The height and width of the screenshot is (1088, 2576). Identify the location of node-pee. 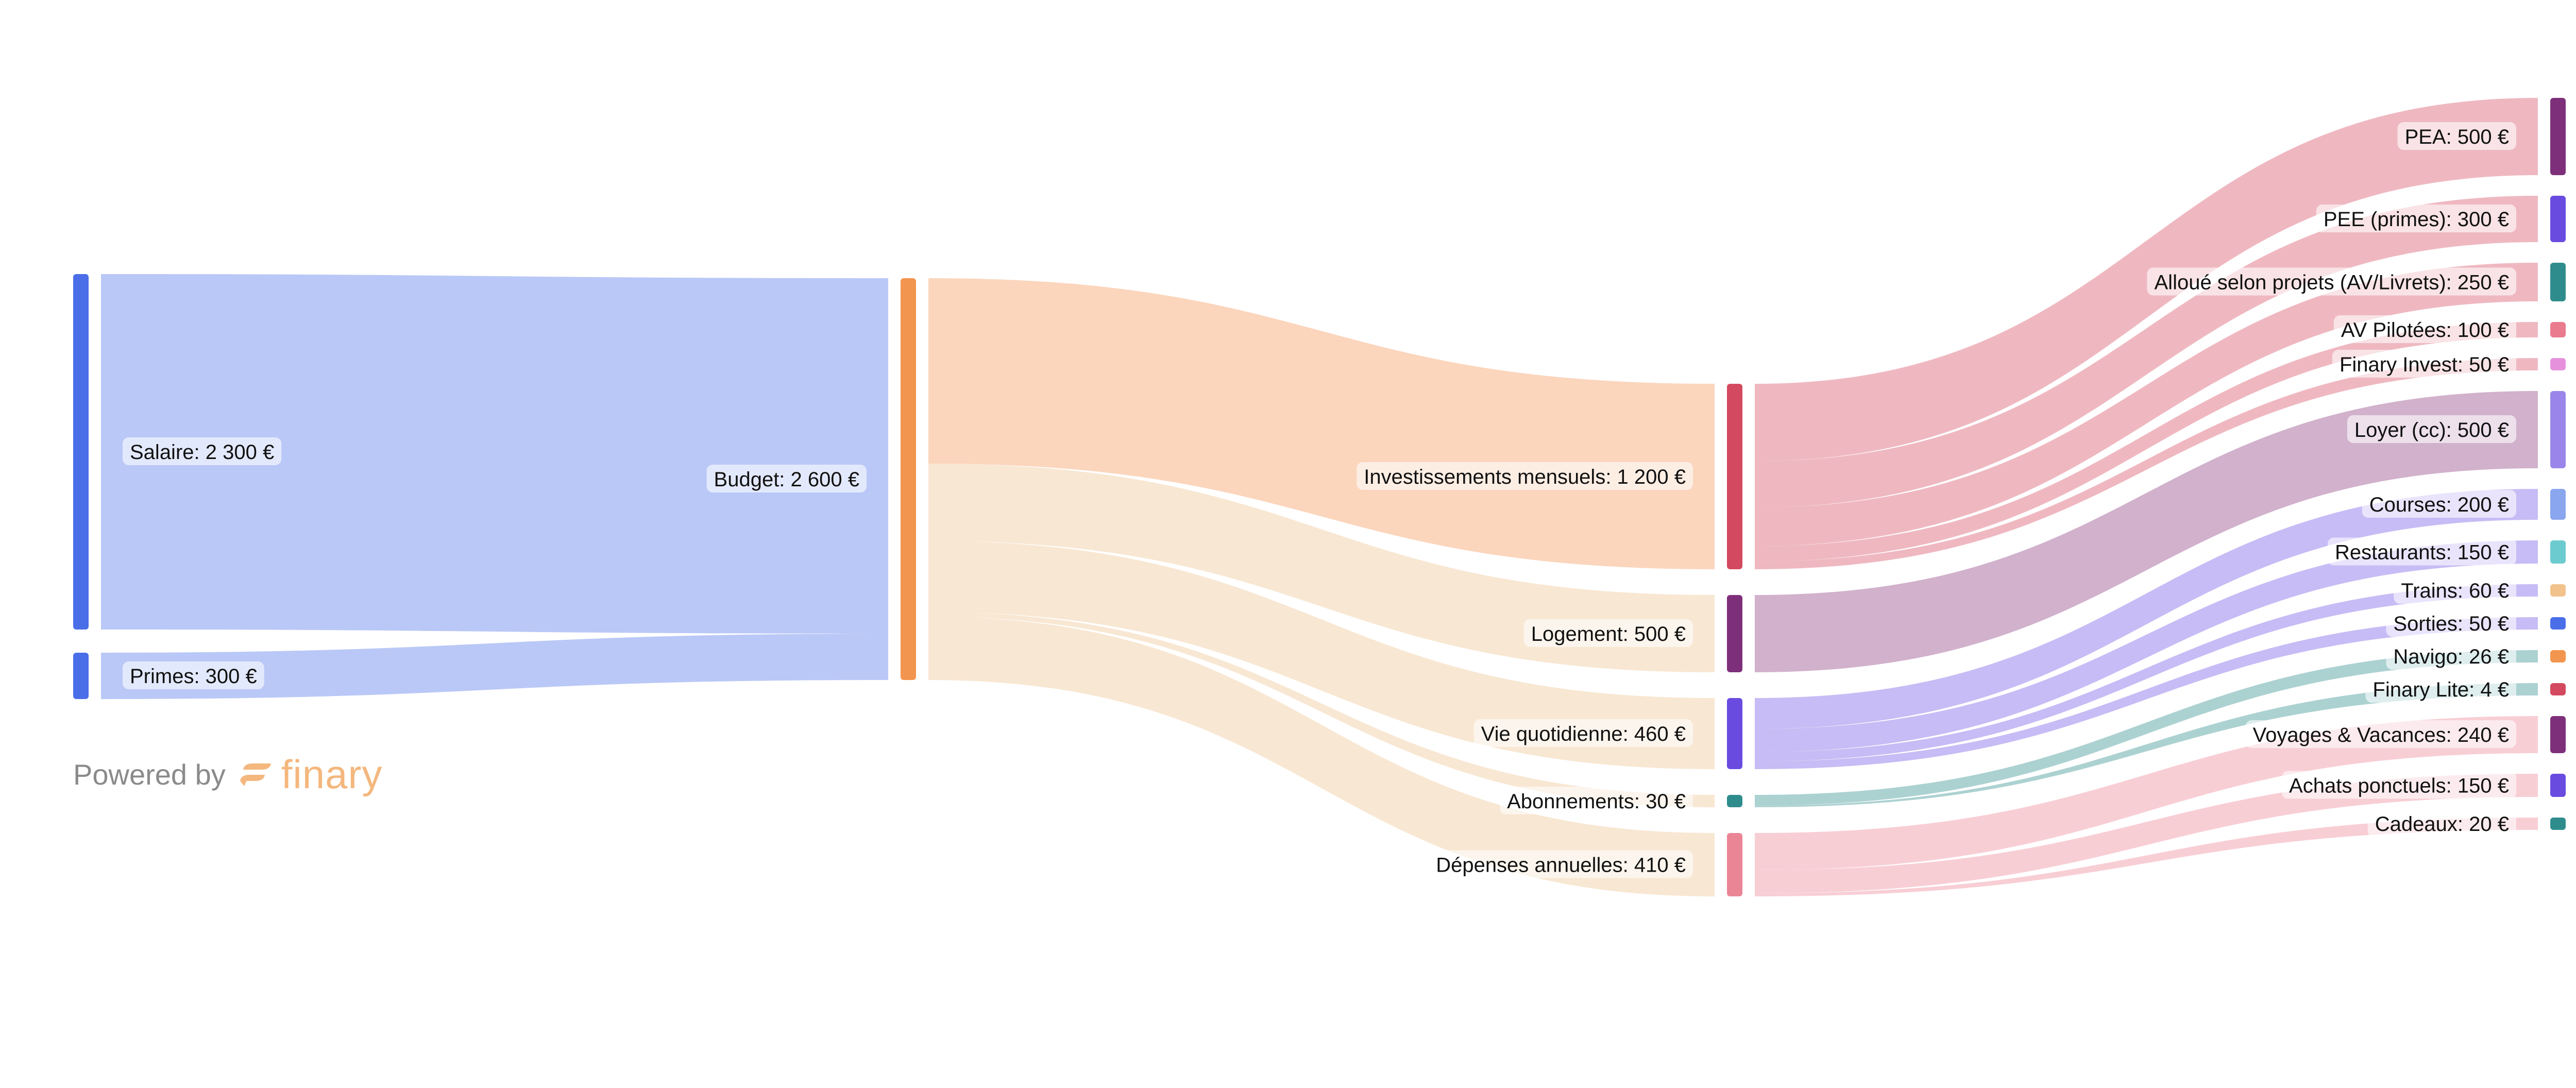
(2558, 219).